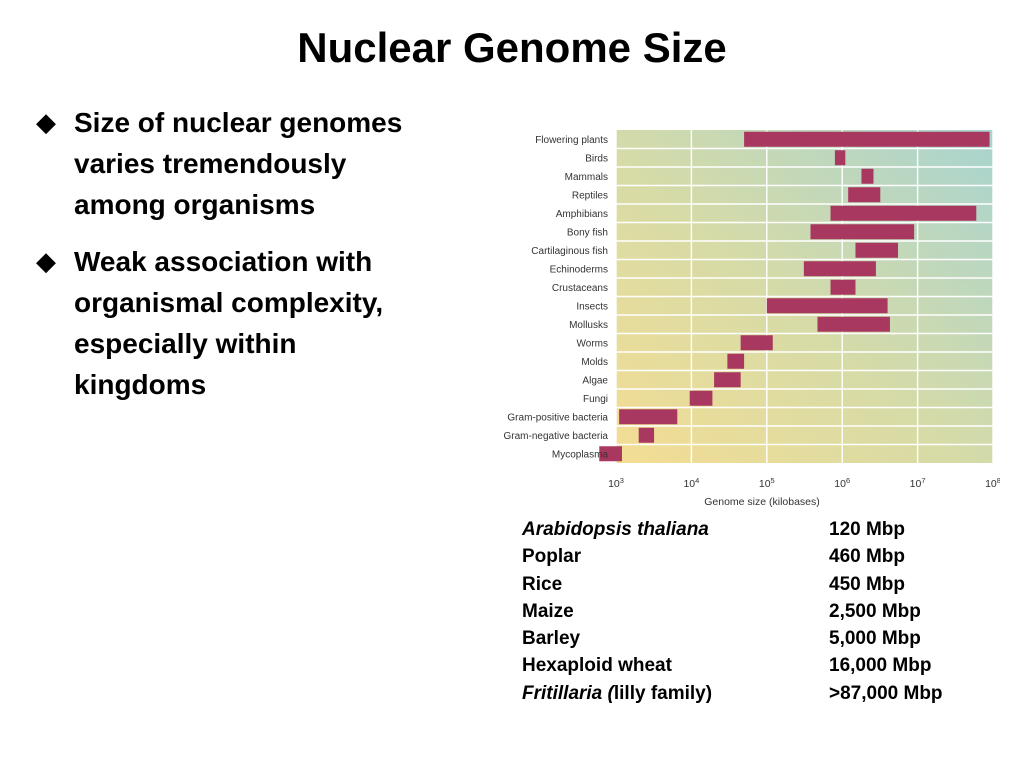  I want to click on genome-size-value: 460 Mbp, so click(867, 557).